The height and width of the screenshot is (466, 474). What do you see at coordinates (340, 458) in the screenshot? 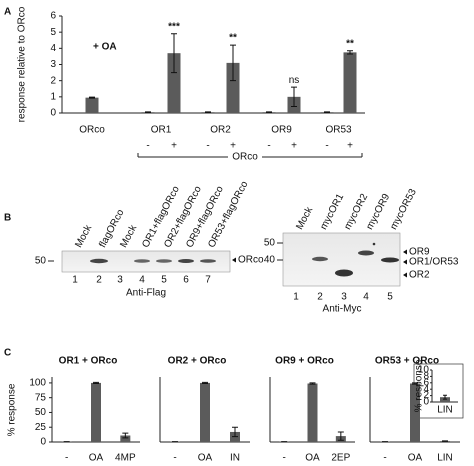
I see `x-tick-label: 2EP` at bounding box center [340, 458].